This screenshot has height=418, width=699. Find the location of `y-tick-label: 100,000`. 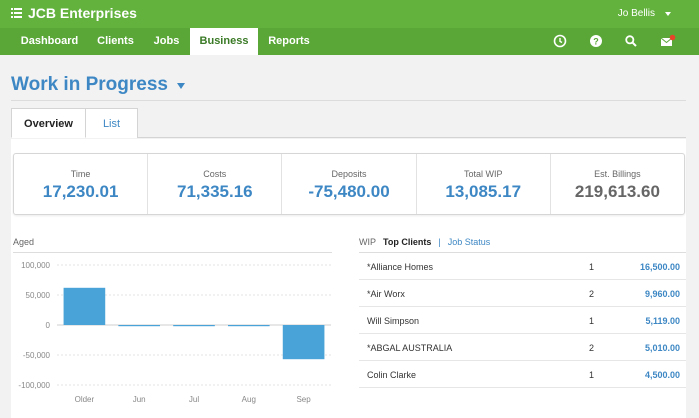

y-tick-label: 100,000 is located at coordinates (35, 265).